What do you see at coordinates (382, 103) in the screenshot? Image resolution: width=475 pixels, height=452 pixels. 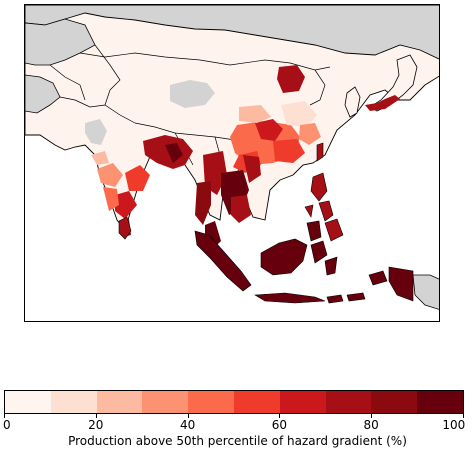 I see `japan-south-red` at bounding box center [382, 103].